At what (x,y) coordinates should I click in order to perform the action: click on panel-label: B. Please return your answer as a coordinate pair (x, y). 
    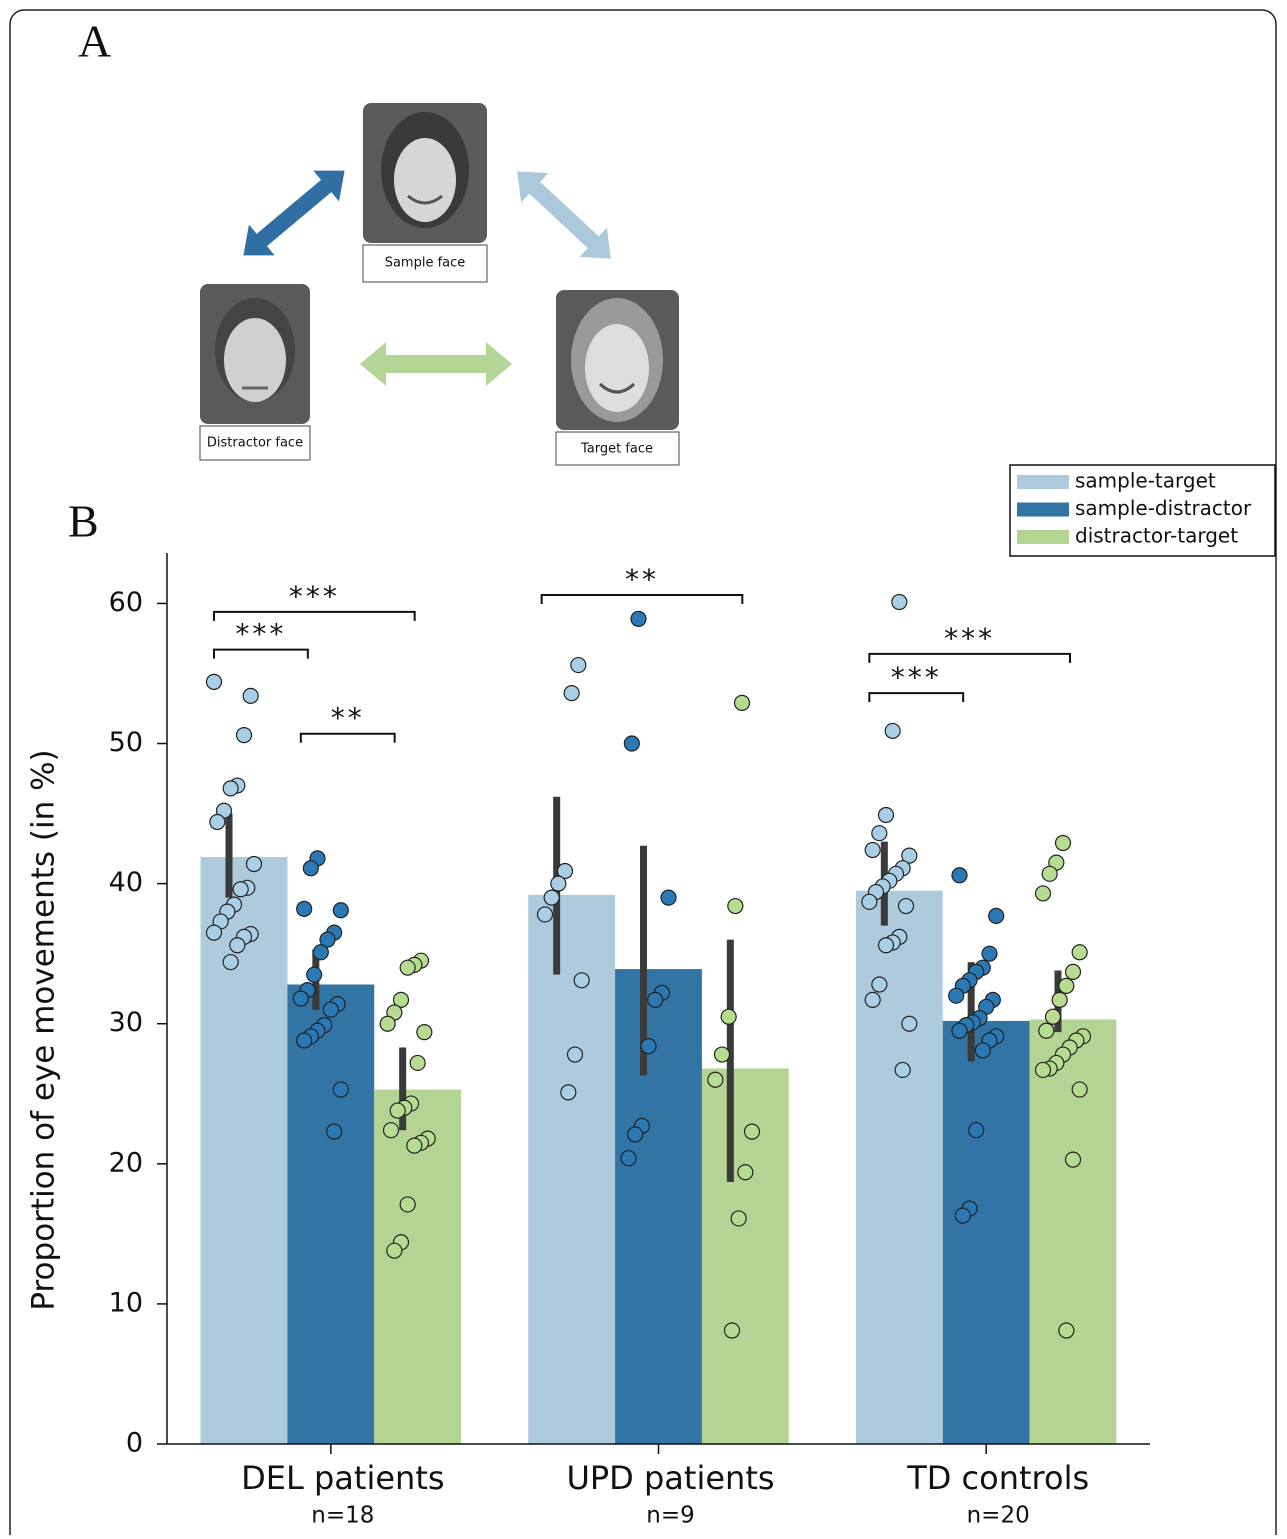
    Looking at the image, I should click on (83, 521).